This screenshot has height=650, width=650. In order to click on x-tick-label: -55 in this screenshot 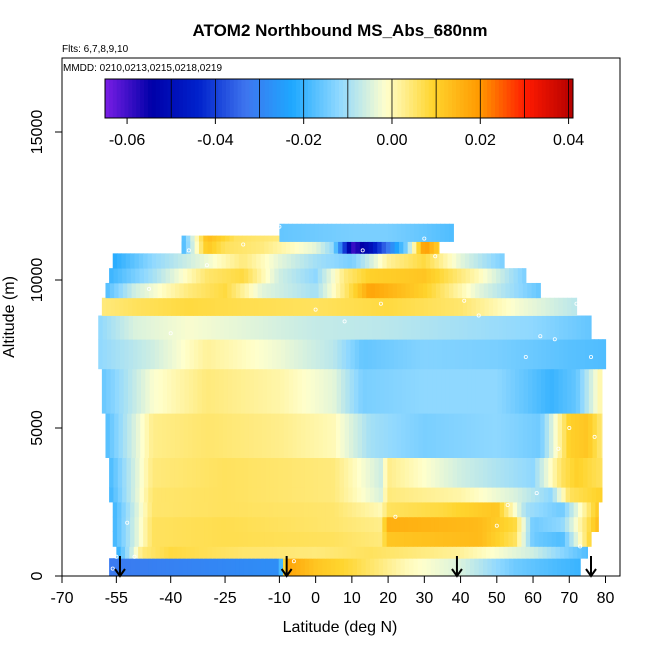, I will do `click(116, 598)`.